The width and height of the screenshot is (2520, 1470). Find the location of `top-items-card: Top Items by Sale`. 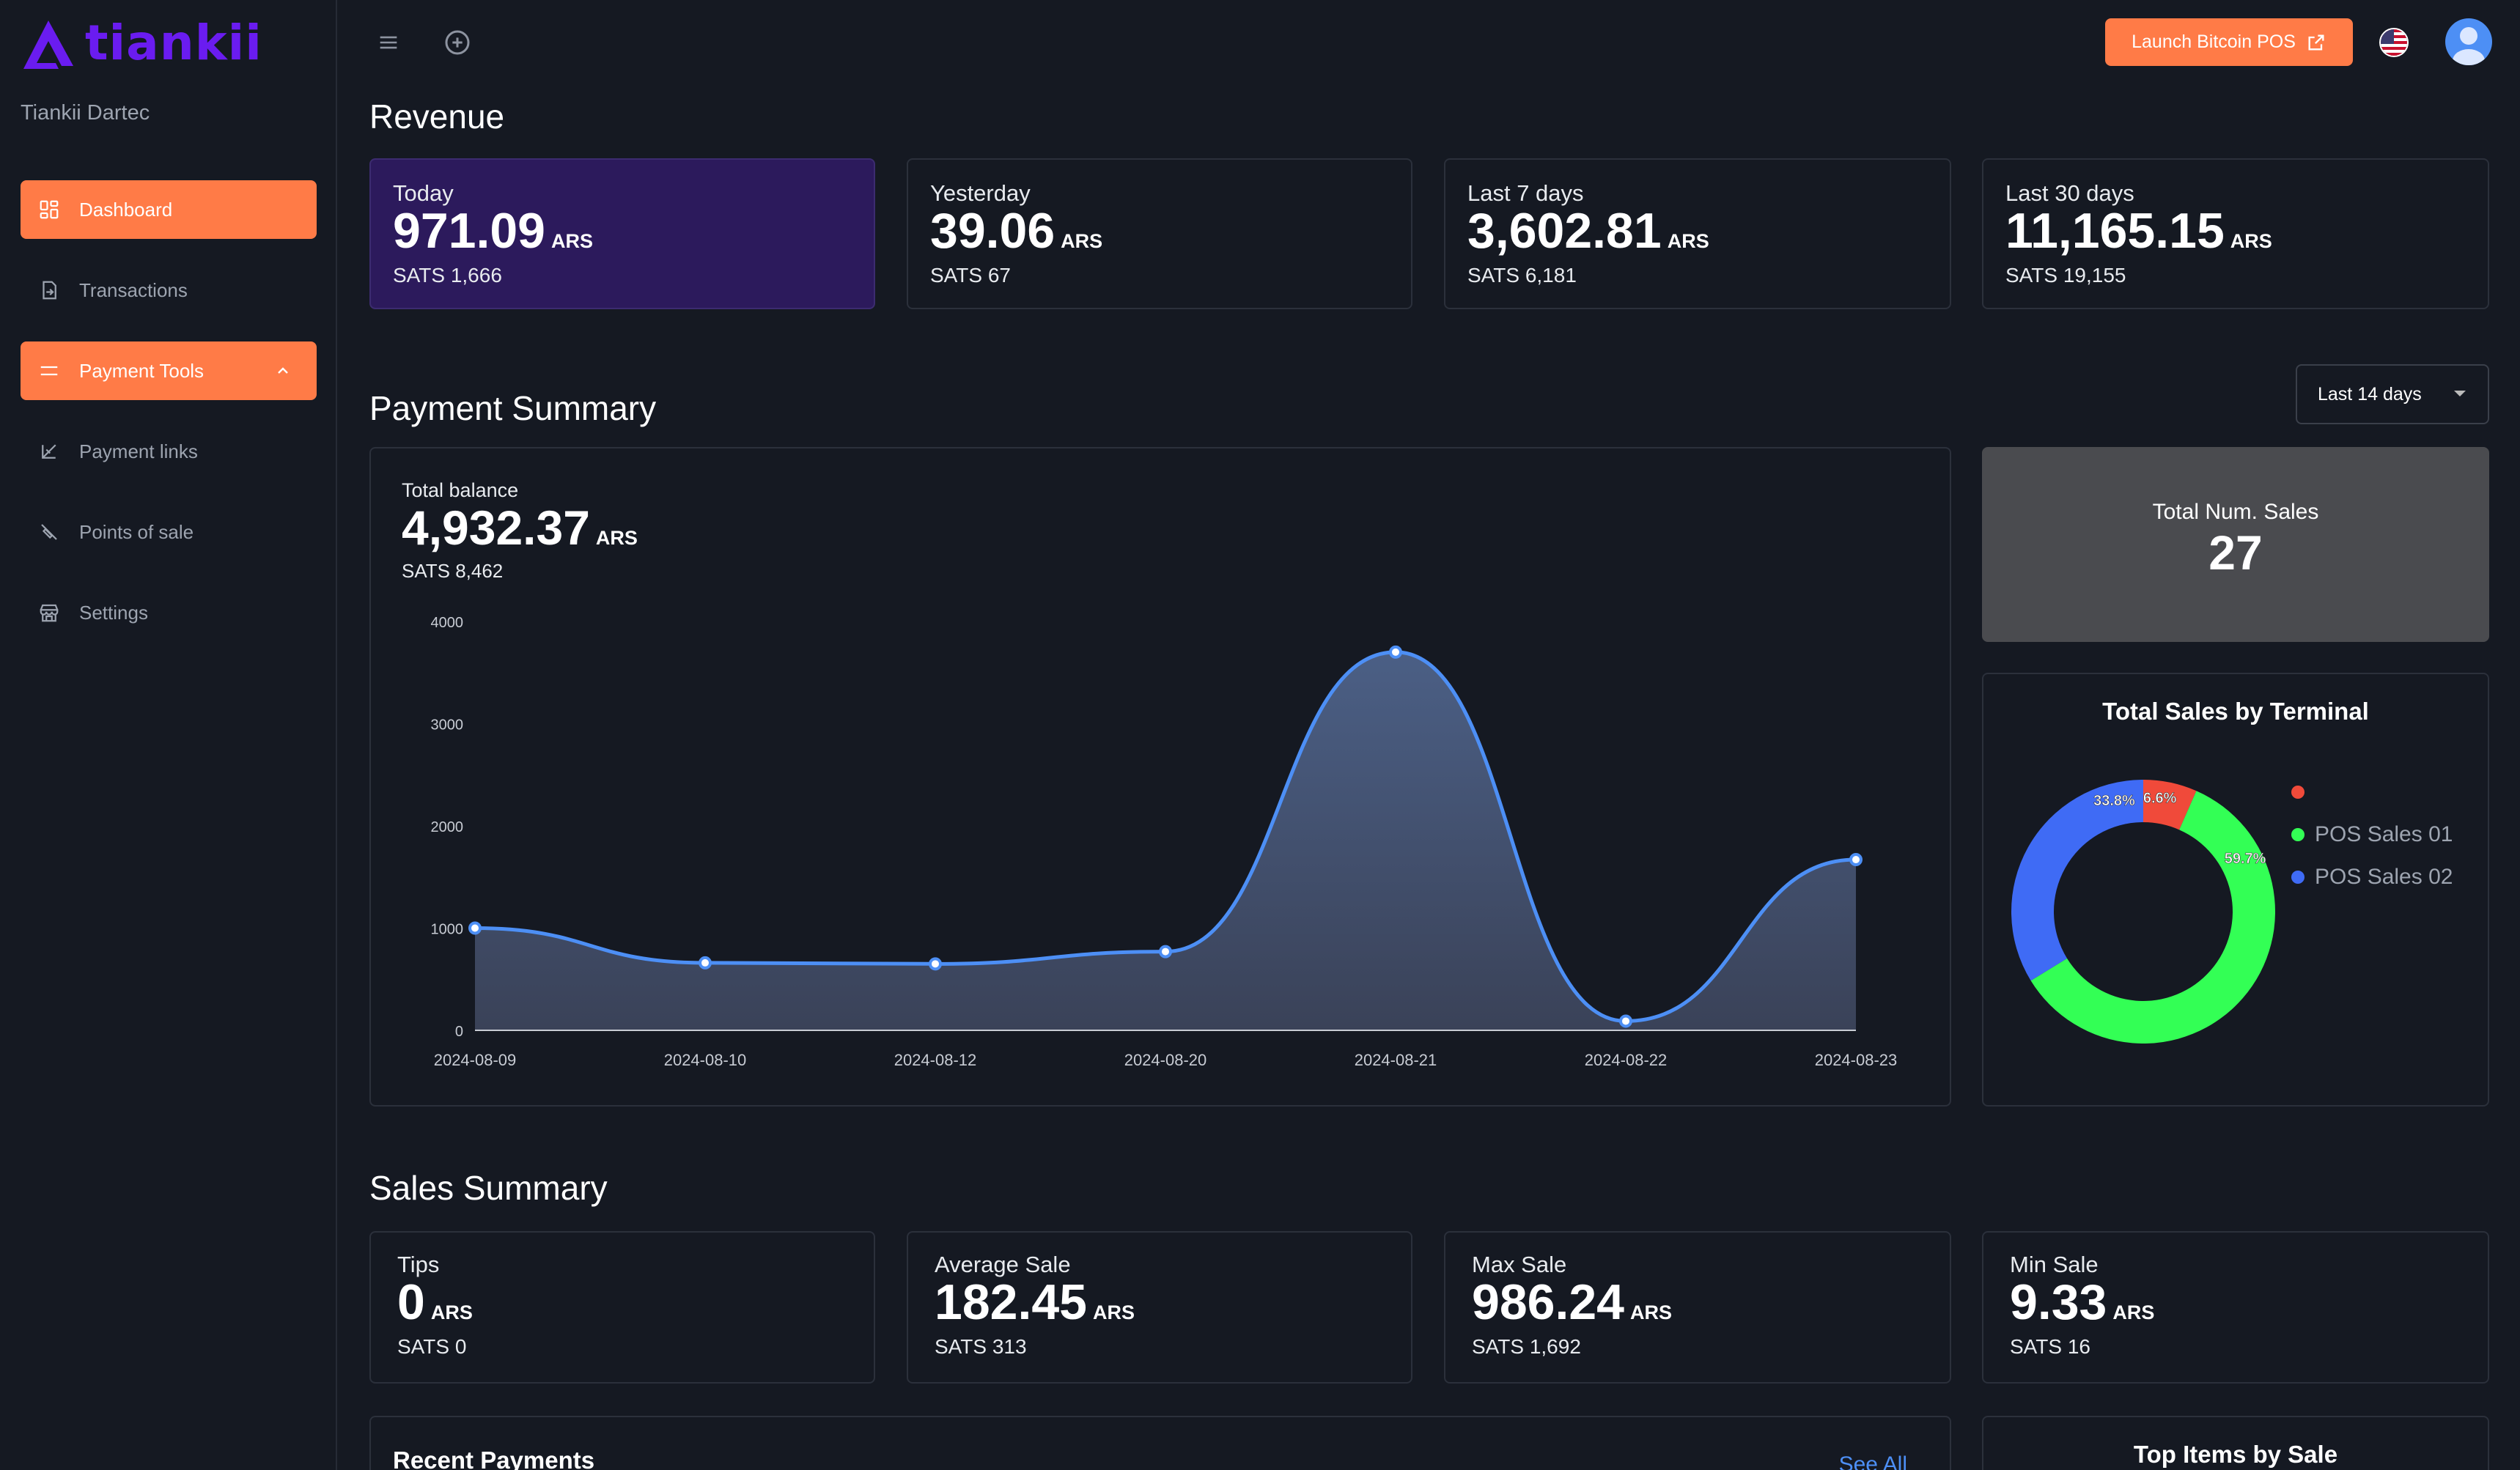

top-items-card: Top Items by Sale is located at coordinates (2235, 1443).